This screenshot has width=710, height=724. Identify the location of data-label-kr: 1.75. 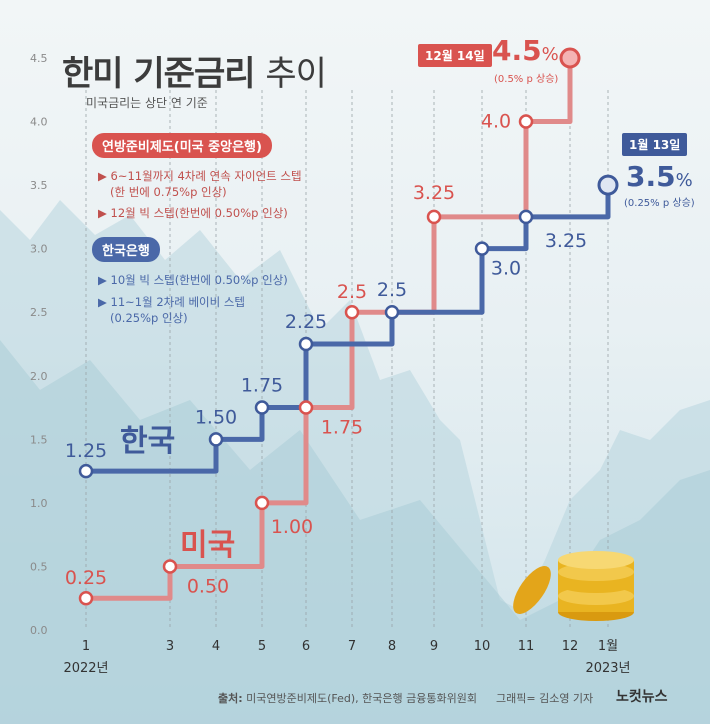
(262, 386).